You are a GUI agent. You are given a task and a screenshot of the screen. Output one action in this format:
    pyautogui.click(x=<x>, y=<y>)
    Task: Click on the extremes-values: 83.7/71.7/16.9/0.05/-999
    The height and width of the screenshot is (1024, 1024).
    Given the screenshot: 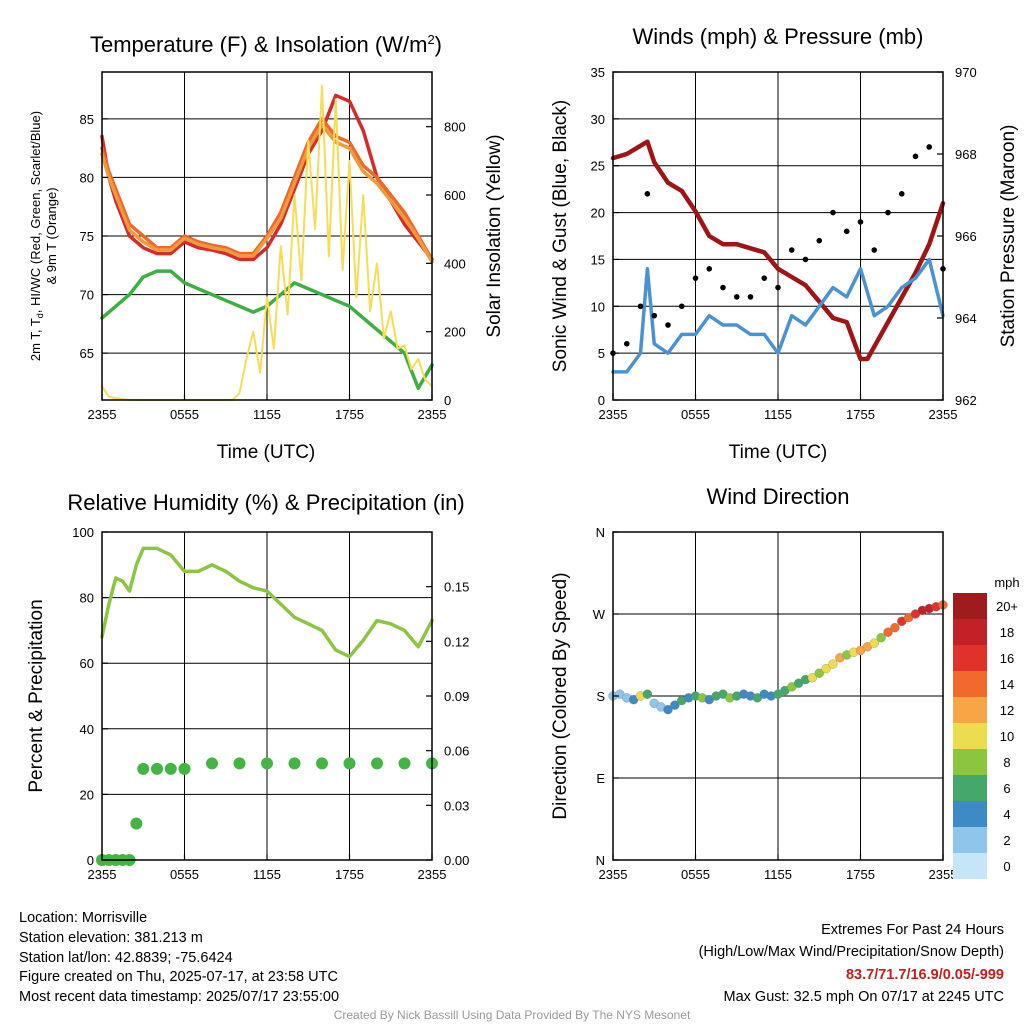 What is the action you would take?
    pyautogui.click(x=925, y=975)
    